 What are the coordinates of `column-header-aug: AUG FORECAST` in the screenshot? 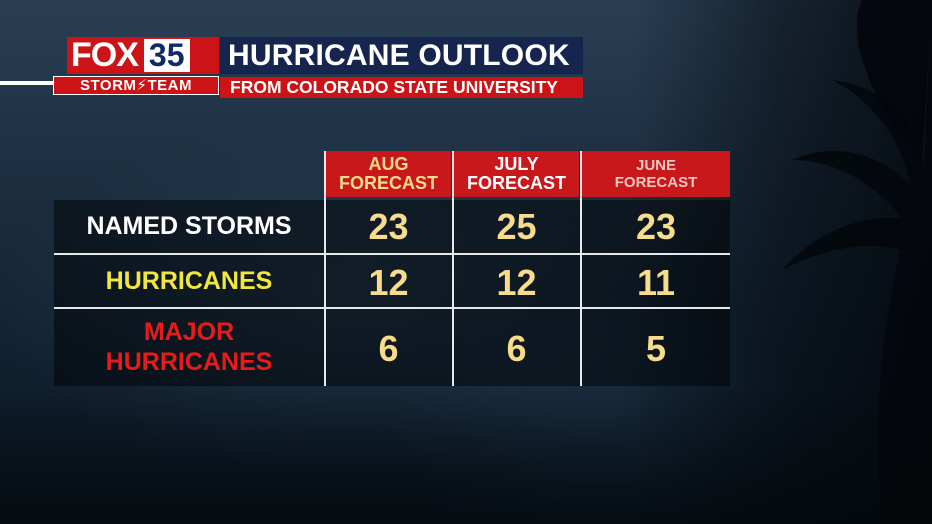 It's located at (388, 174).